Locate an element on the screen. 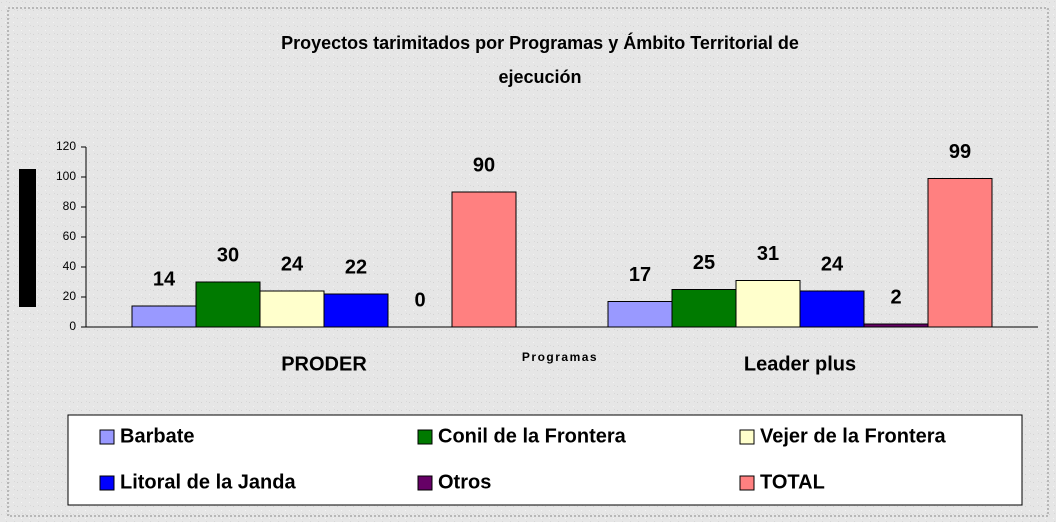 The image size is (1056, 522). y-tick-label: 80 is located at coordinates (70, 206).